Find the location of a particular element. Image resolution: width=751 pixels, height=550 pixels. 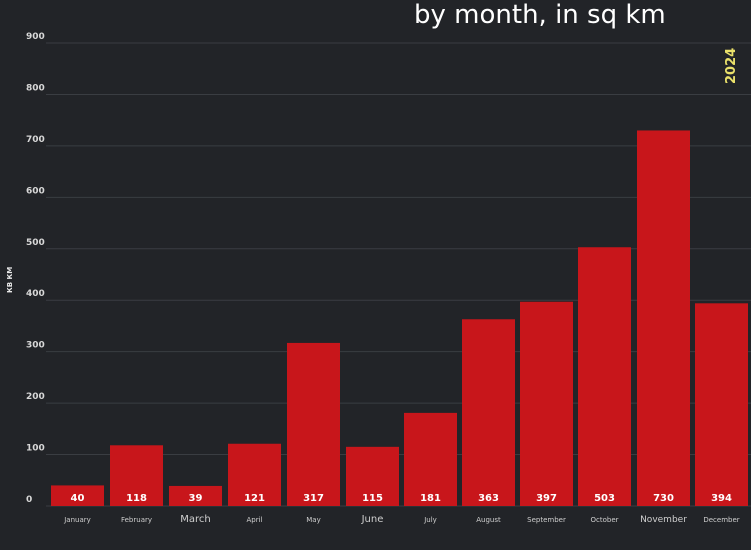

bar-value-label: 503 is located at coordinates (604, 498).